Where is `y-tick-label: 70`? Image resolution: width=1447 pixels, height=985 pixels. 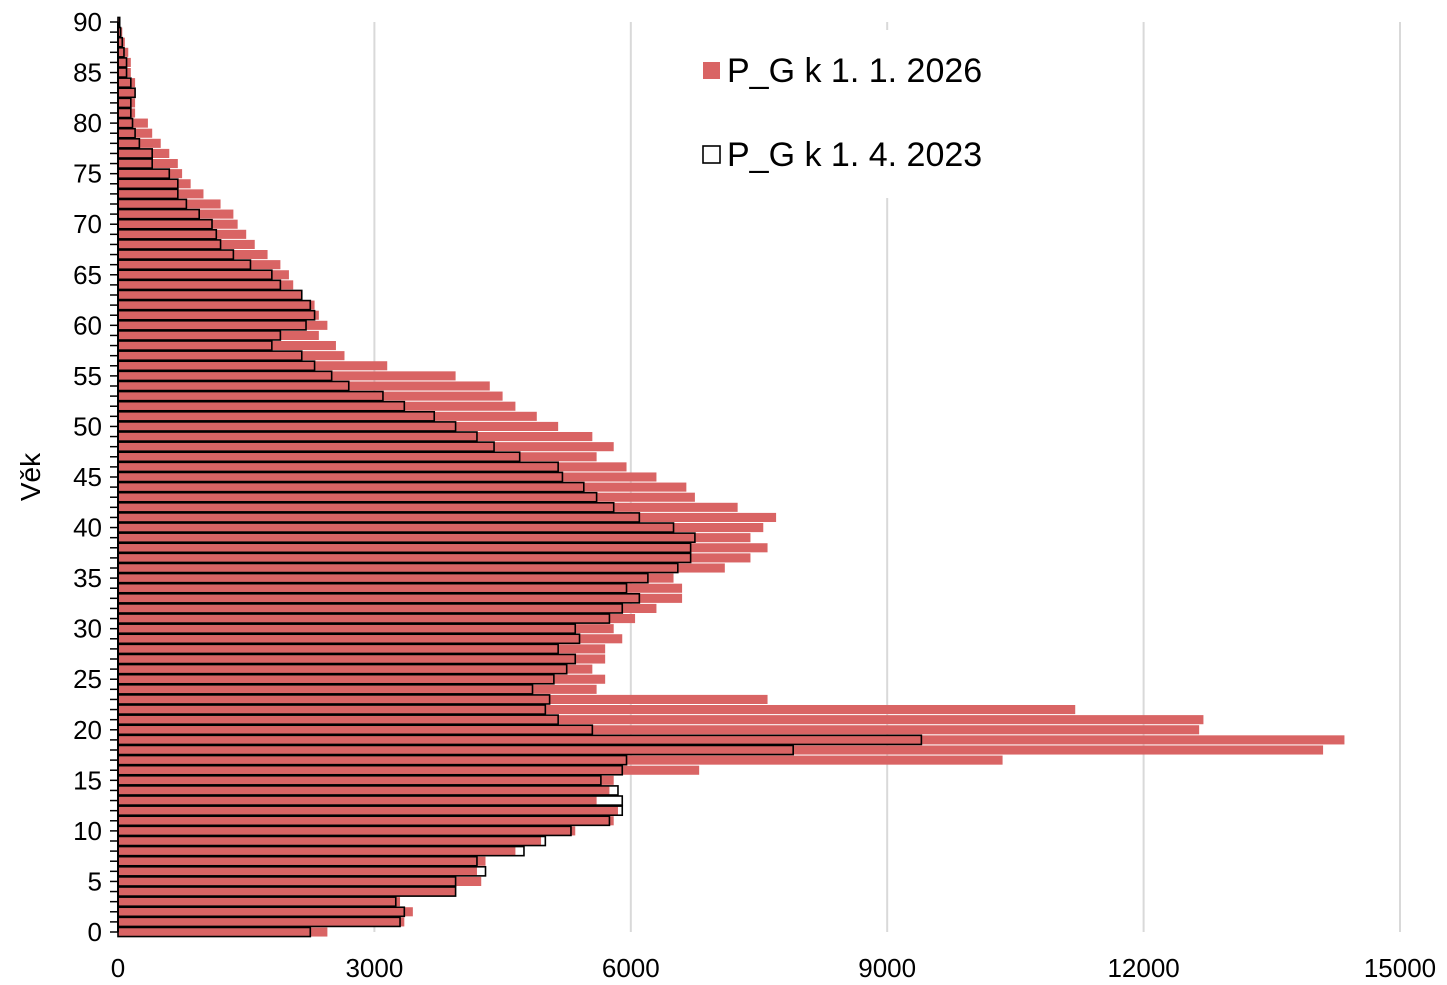 y-tick-label: 70 is located at coordinates (87, 224).